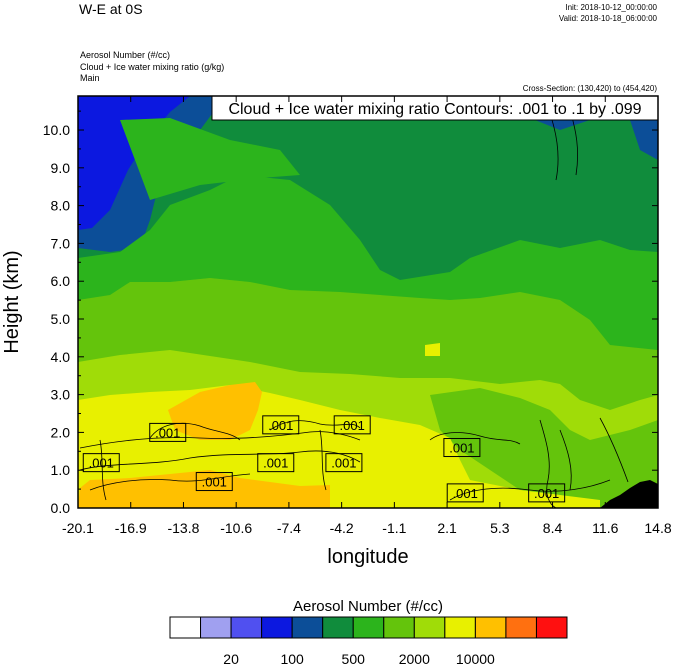 The image size is (674, 667). What do you see at coordinates (394, 528) in the screenshot?
I see `x-tick-label: -1.1` at bounding box center [394, 528].